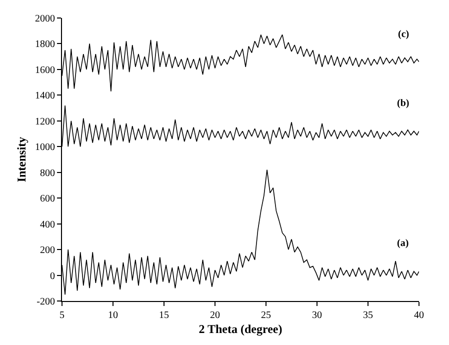 The image size is (449, 345). I want to click on x-tick-label: 40, so click(419, 315).